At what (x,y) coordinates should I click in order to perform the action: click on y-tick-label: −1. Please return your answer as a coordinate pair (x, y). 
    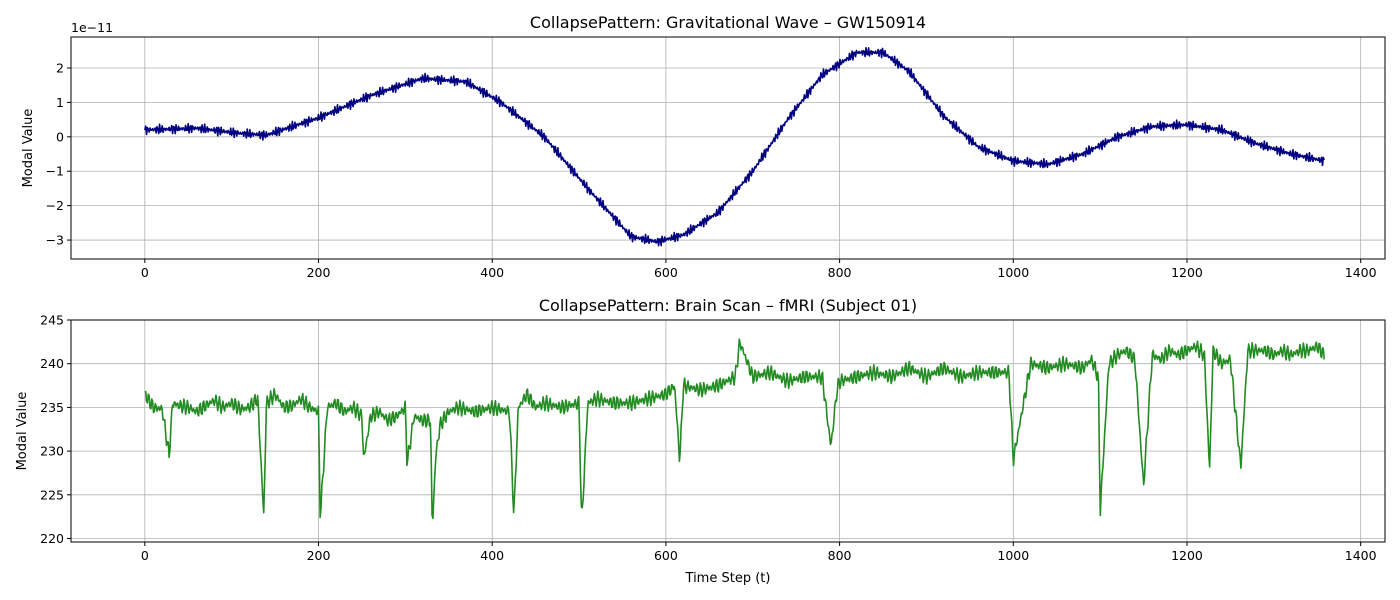
    Looking at the image, I should click on (55, 171).